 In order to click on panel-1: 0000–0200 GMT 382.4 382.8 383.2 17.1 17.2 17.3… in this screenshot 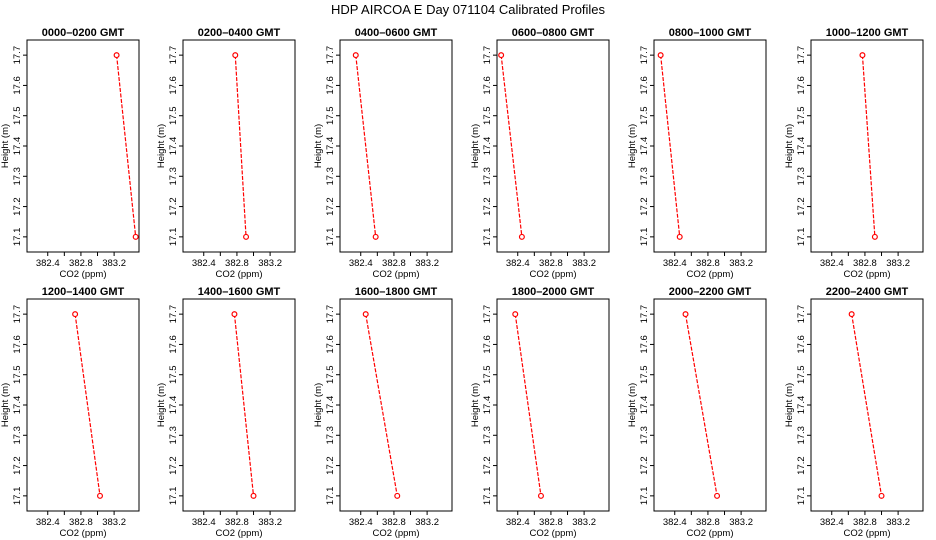, I will do `click(70, 153)`.